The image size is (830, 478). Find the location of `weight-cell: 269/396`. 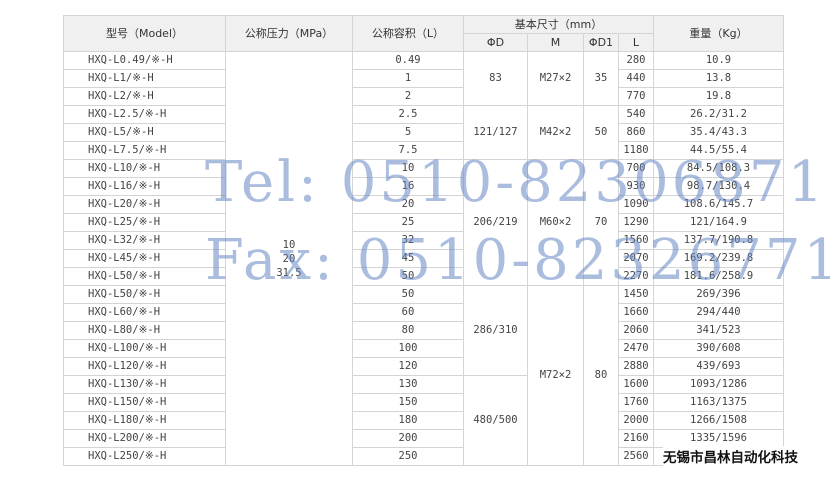

weight-cell: 269/396 is located at coordinates (718, 294).